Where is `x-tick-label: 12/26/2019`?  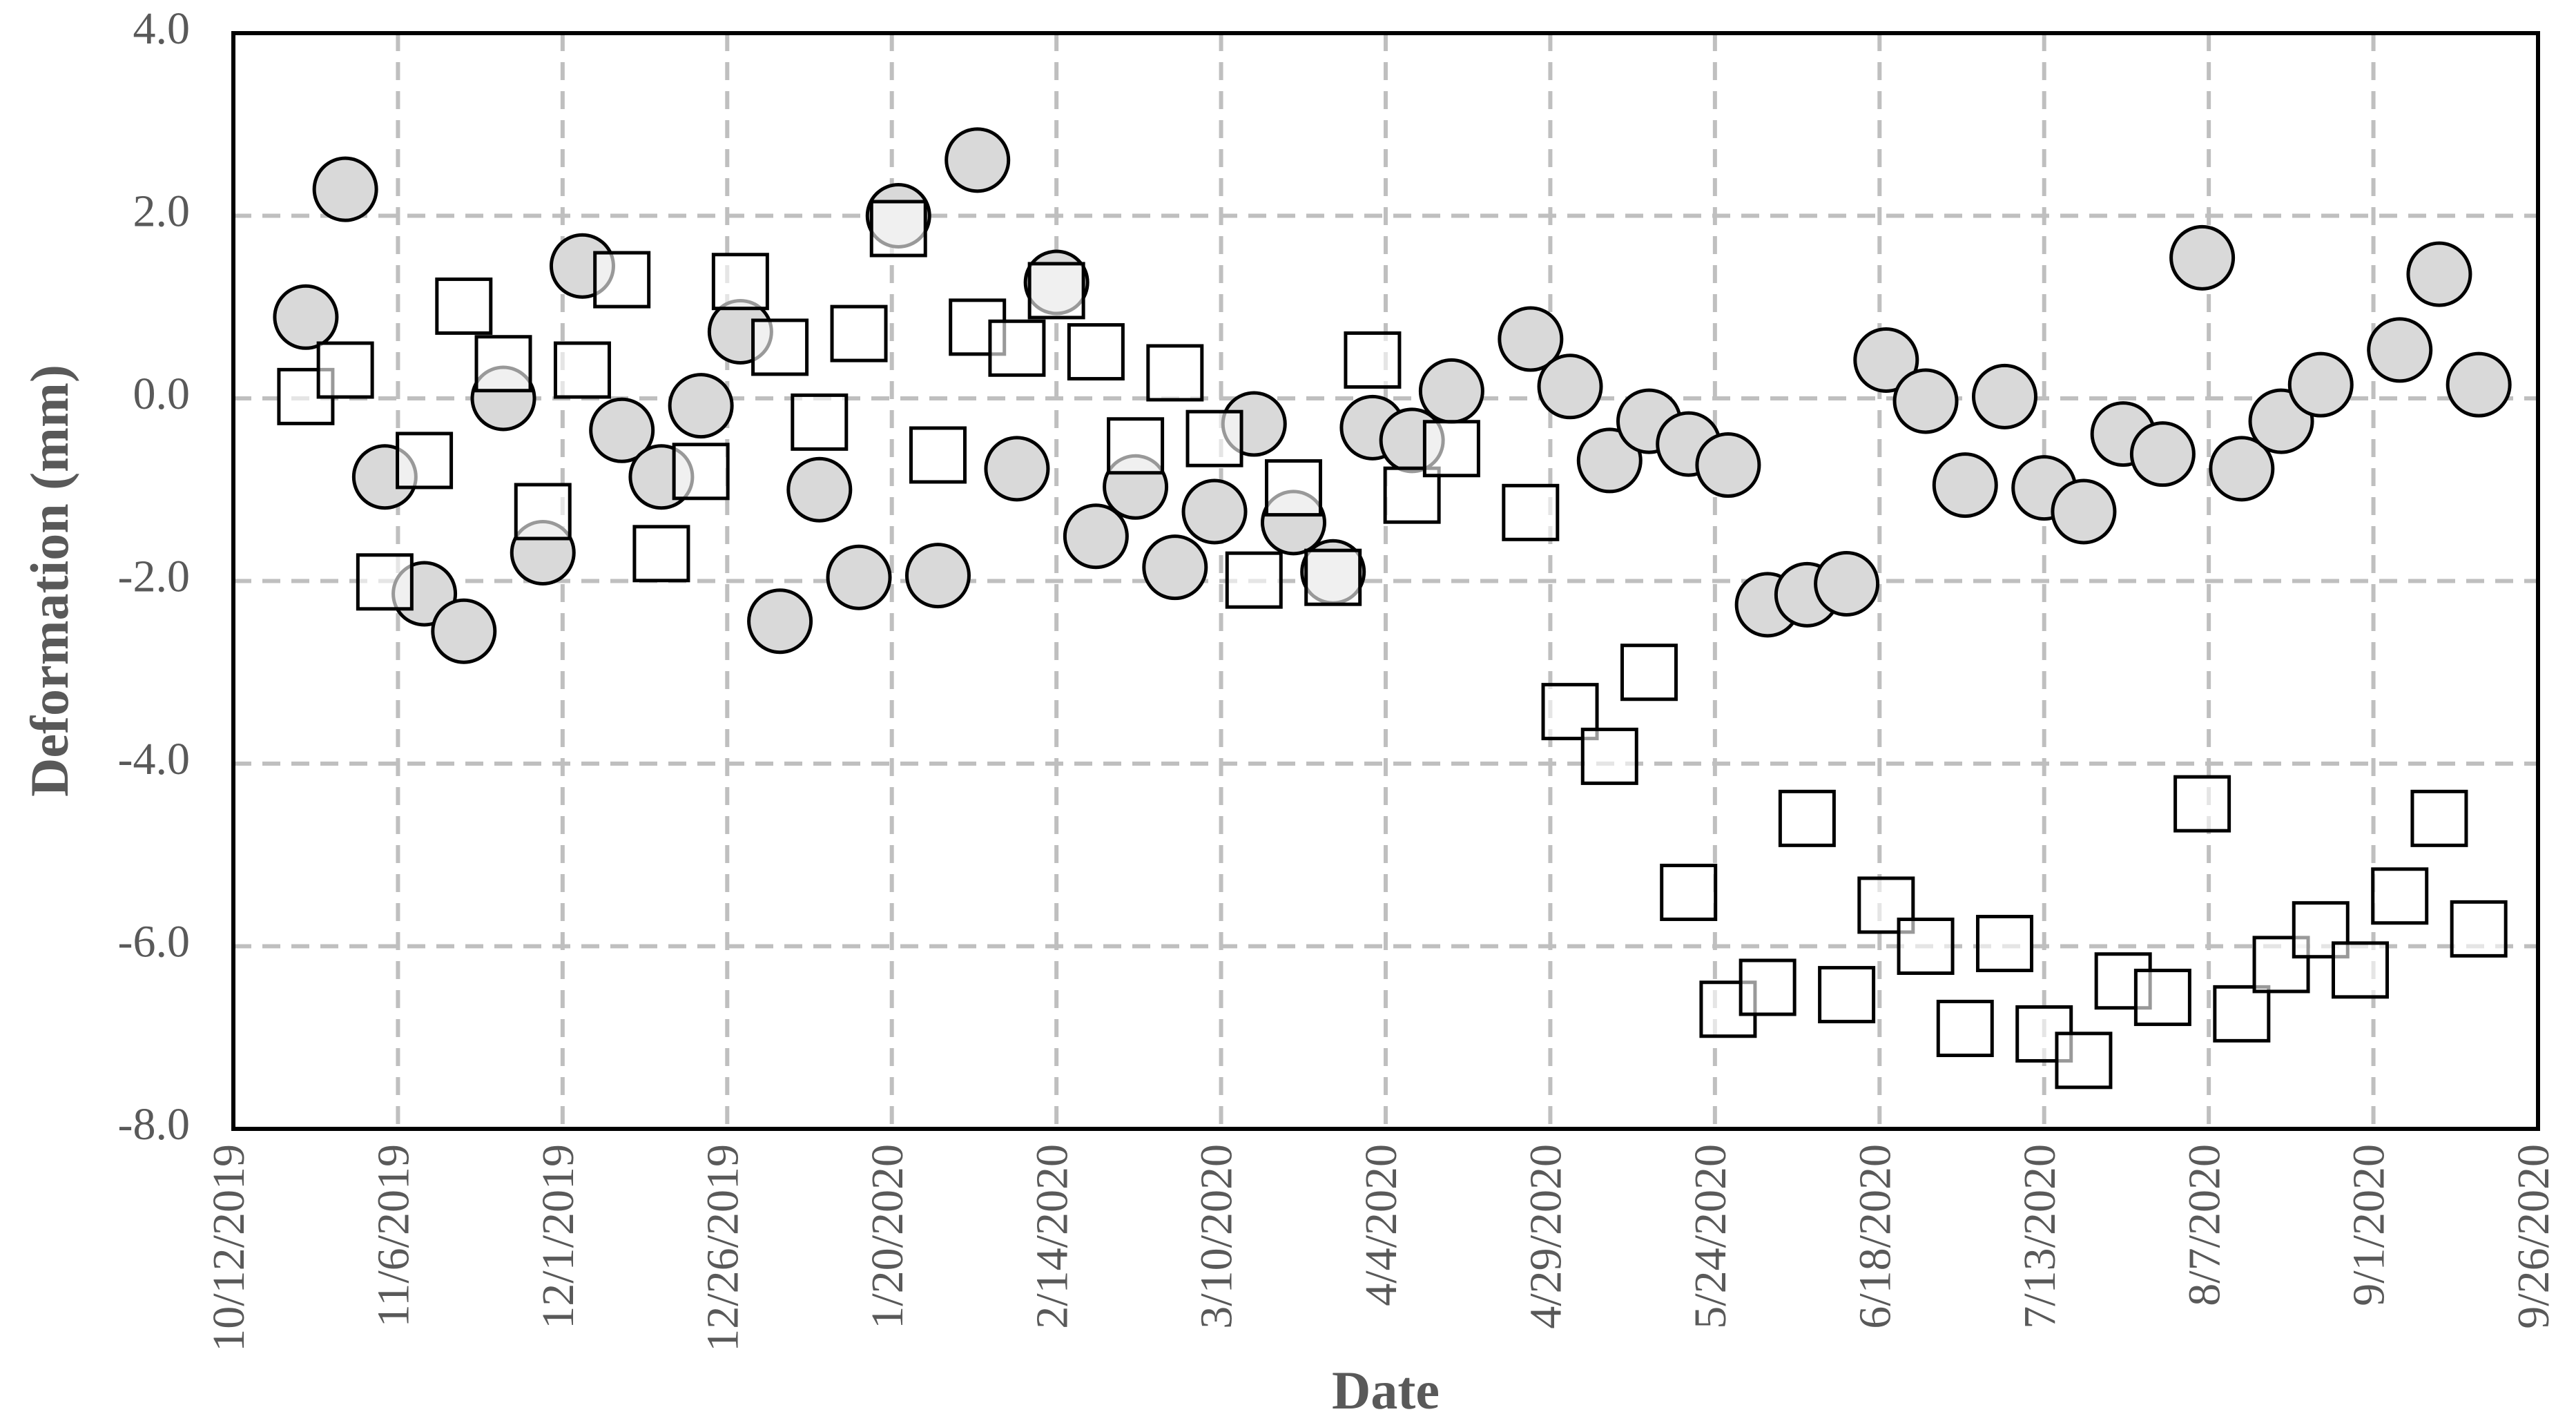 x-tick-label: 12/26/2019 is located at coordinates (723, 1248).